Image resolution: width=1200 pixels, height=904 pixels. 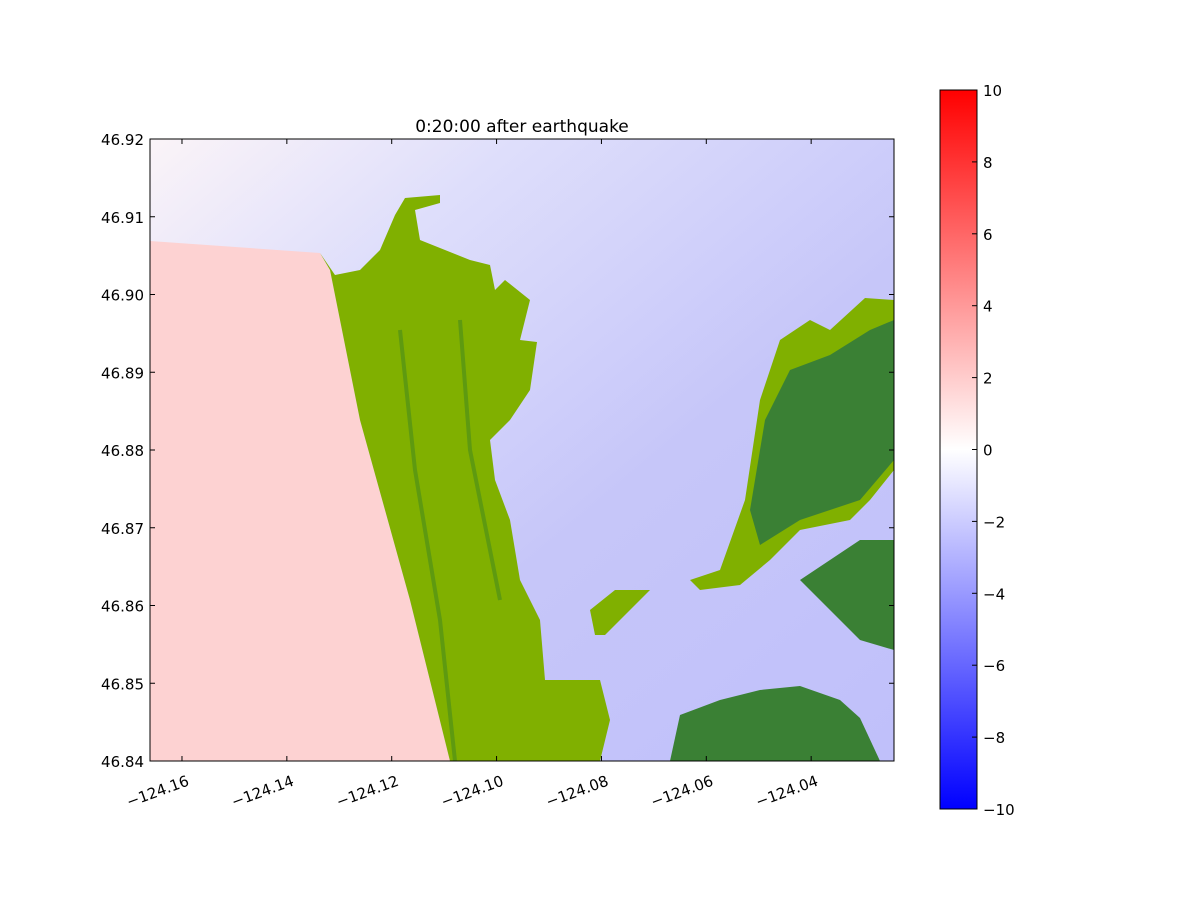 What do you see at coordinates (999, 810) in the screenshot?
I see `colorbar-tick-label: −10` at bounding box center [999, 810].